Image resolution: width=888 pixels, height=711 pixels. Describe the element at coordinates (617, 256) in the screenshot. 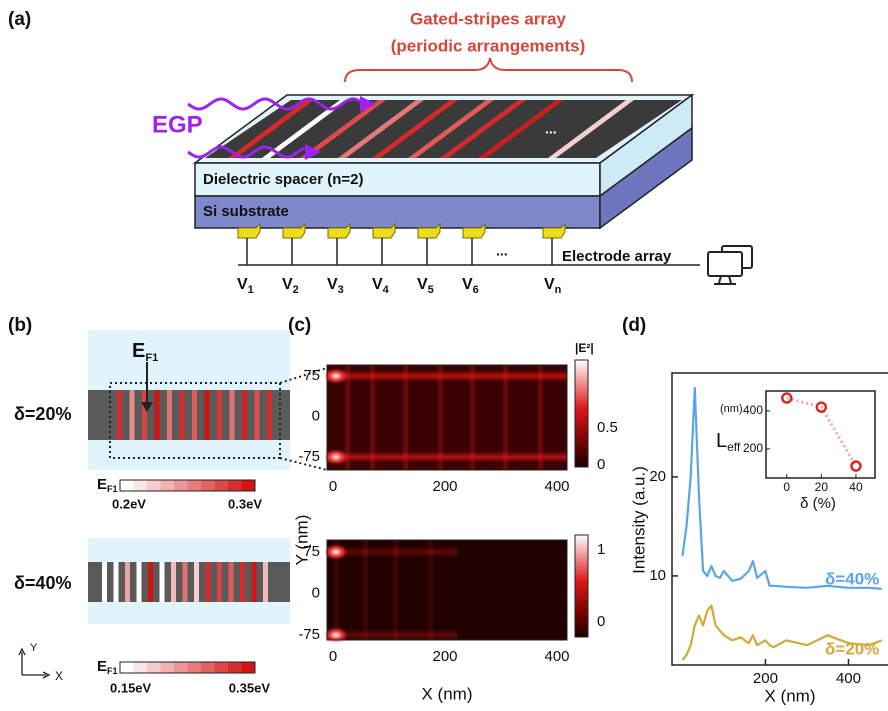

I see `electrode-label: Electrode array` at that location.